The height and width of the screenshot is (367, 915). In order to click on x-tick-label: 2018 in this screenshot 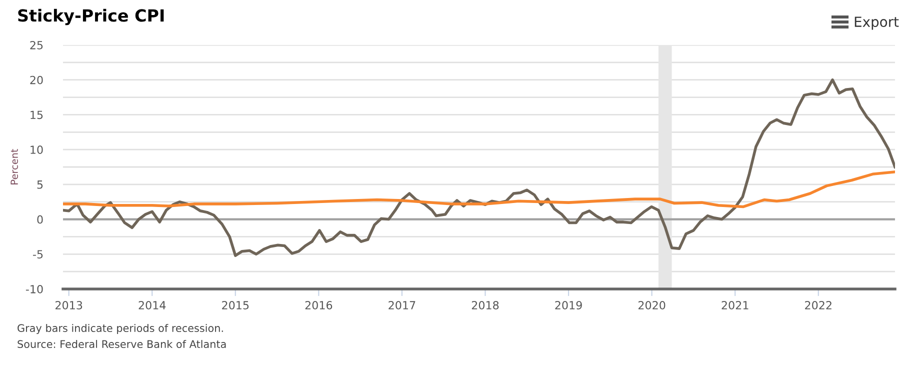, I will do `click(485, 305)`.